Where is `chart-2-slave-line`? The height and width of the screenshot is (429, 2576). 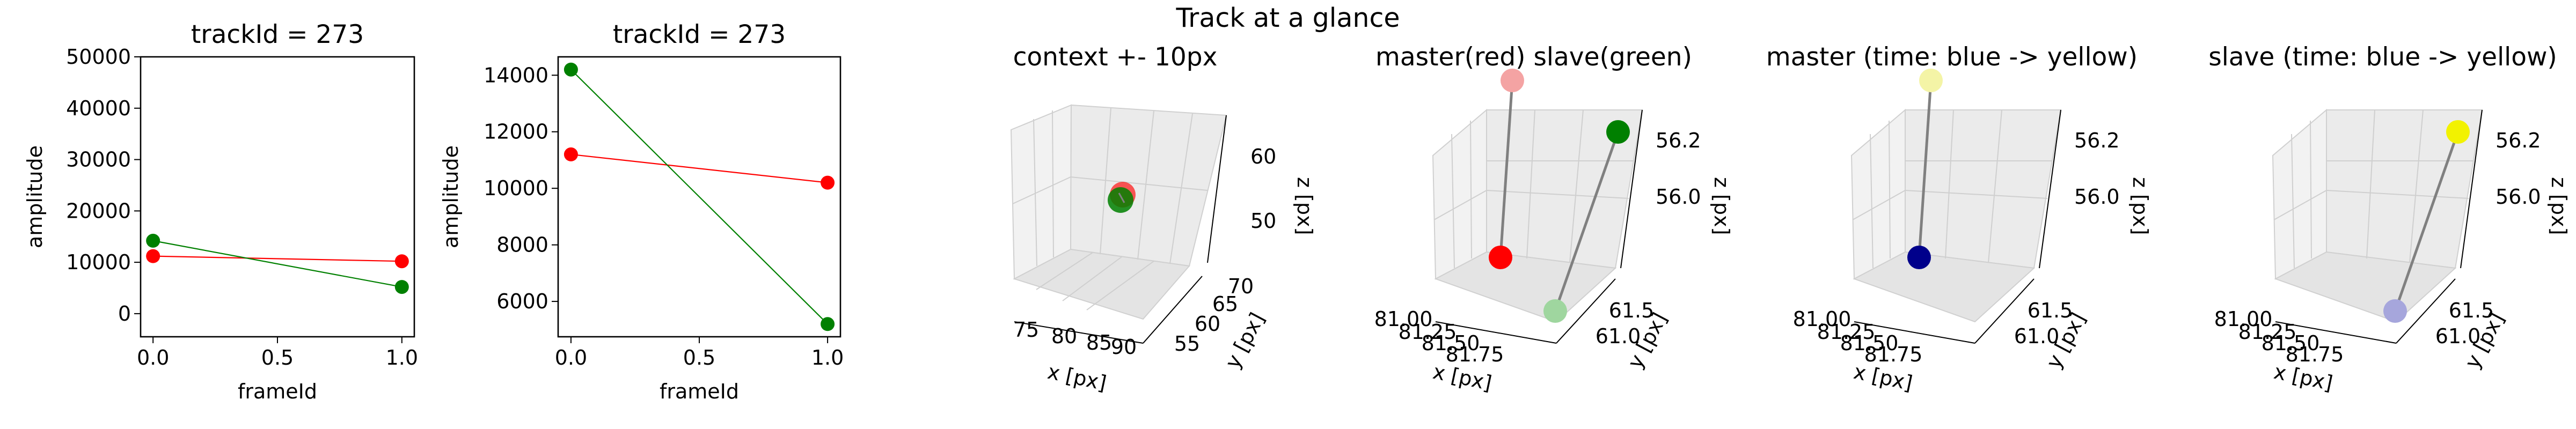 chart-2-slave-line is located at coordinates (699, 197).